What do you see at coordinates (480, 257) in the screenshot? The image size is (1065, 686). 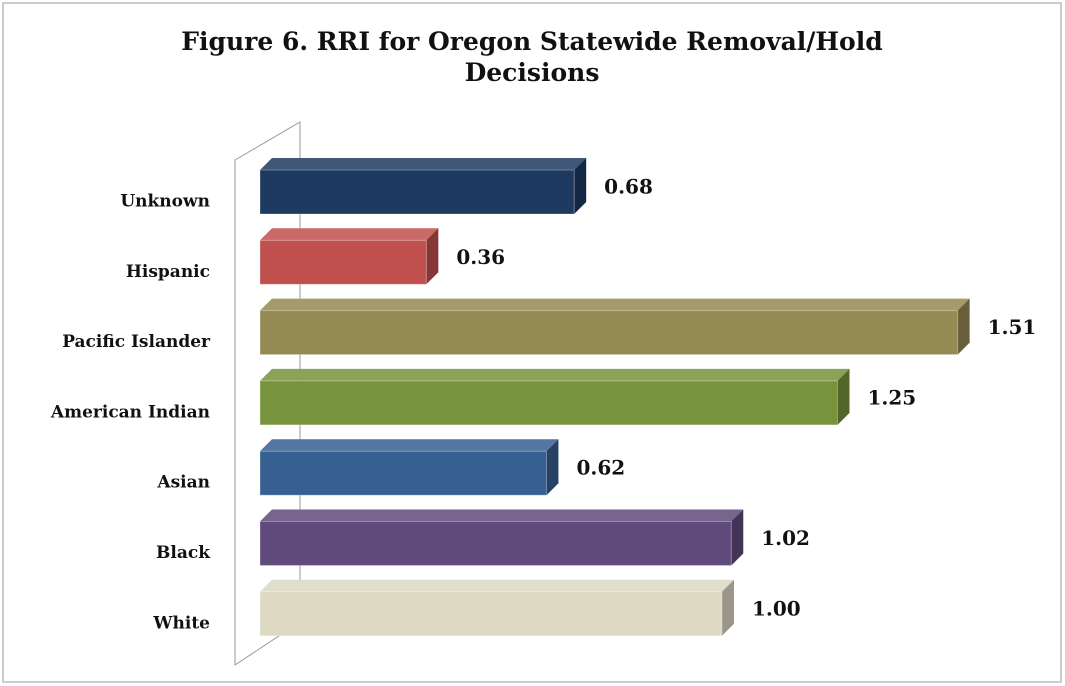 I see `value-label: 0.36` at bounding box center [480, 257].